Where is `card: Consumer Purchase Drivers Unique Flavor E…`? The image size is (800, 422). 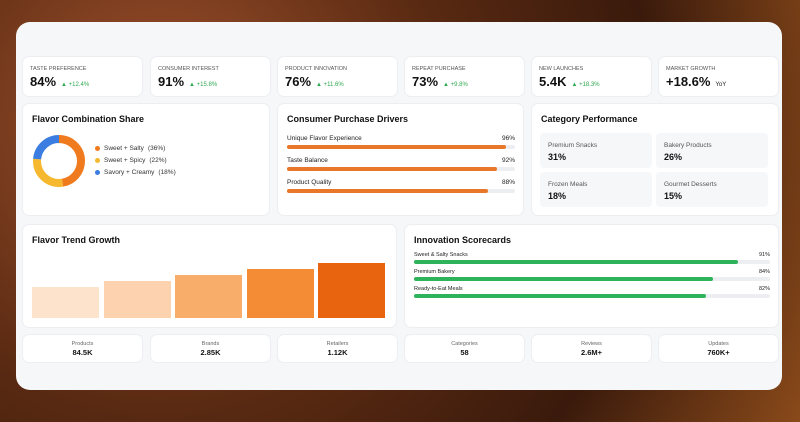
card: Consumer Purchase Drivers Unique Flavor E… is located at coordinates (400, 159).